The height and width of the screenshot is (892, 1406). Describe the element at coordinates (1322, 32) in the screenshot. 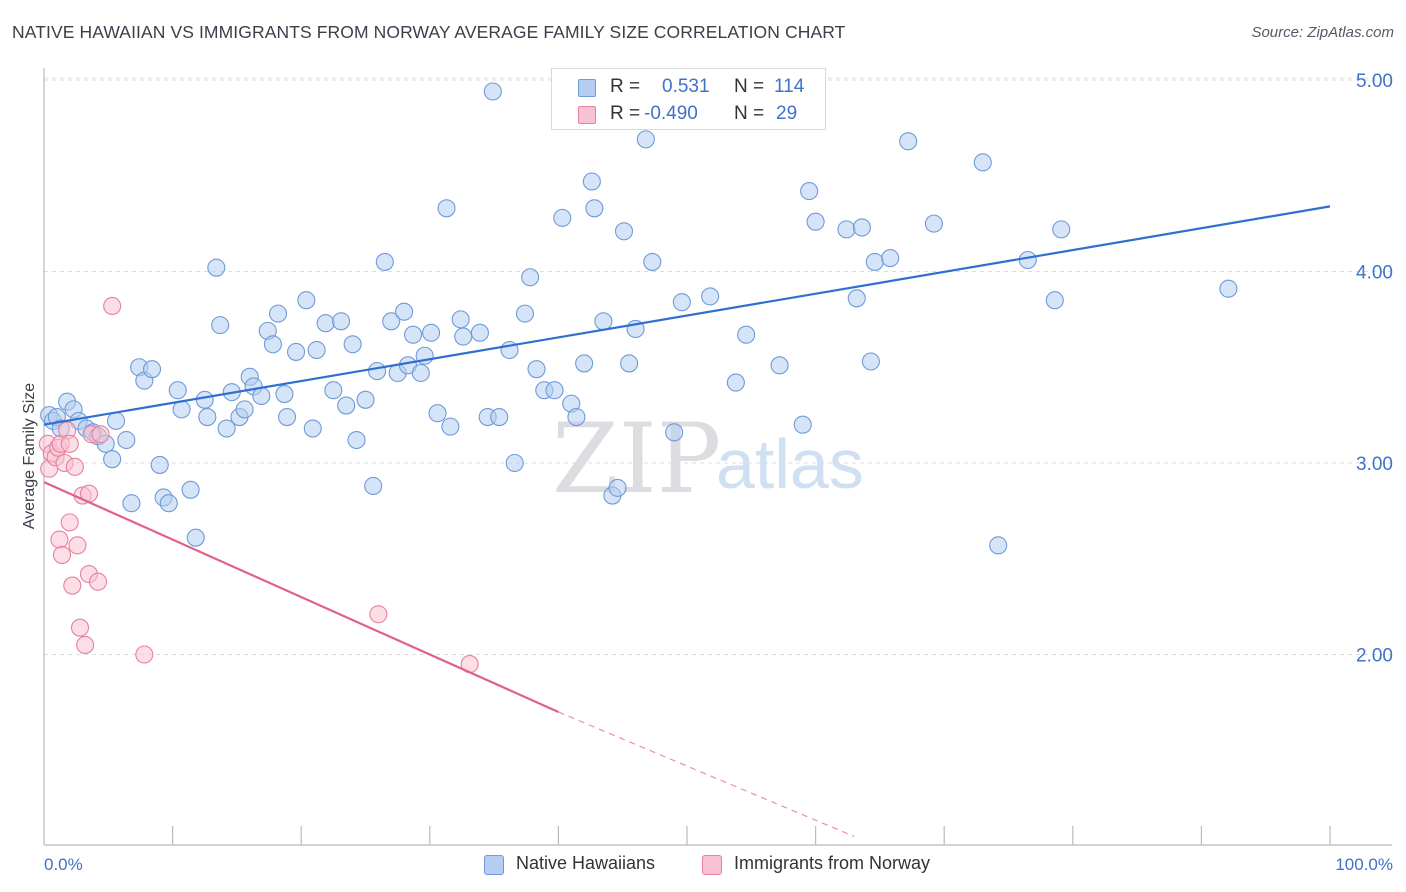

I see `source-text: Source: ZipAtlas.com` at that location.